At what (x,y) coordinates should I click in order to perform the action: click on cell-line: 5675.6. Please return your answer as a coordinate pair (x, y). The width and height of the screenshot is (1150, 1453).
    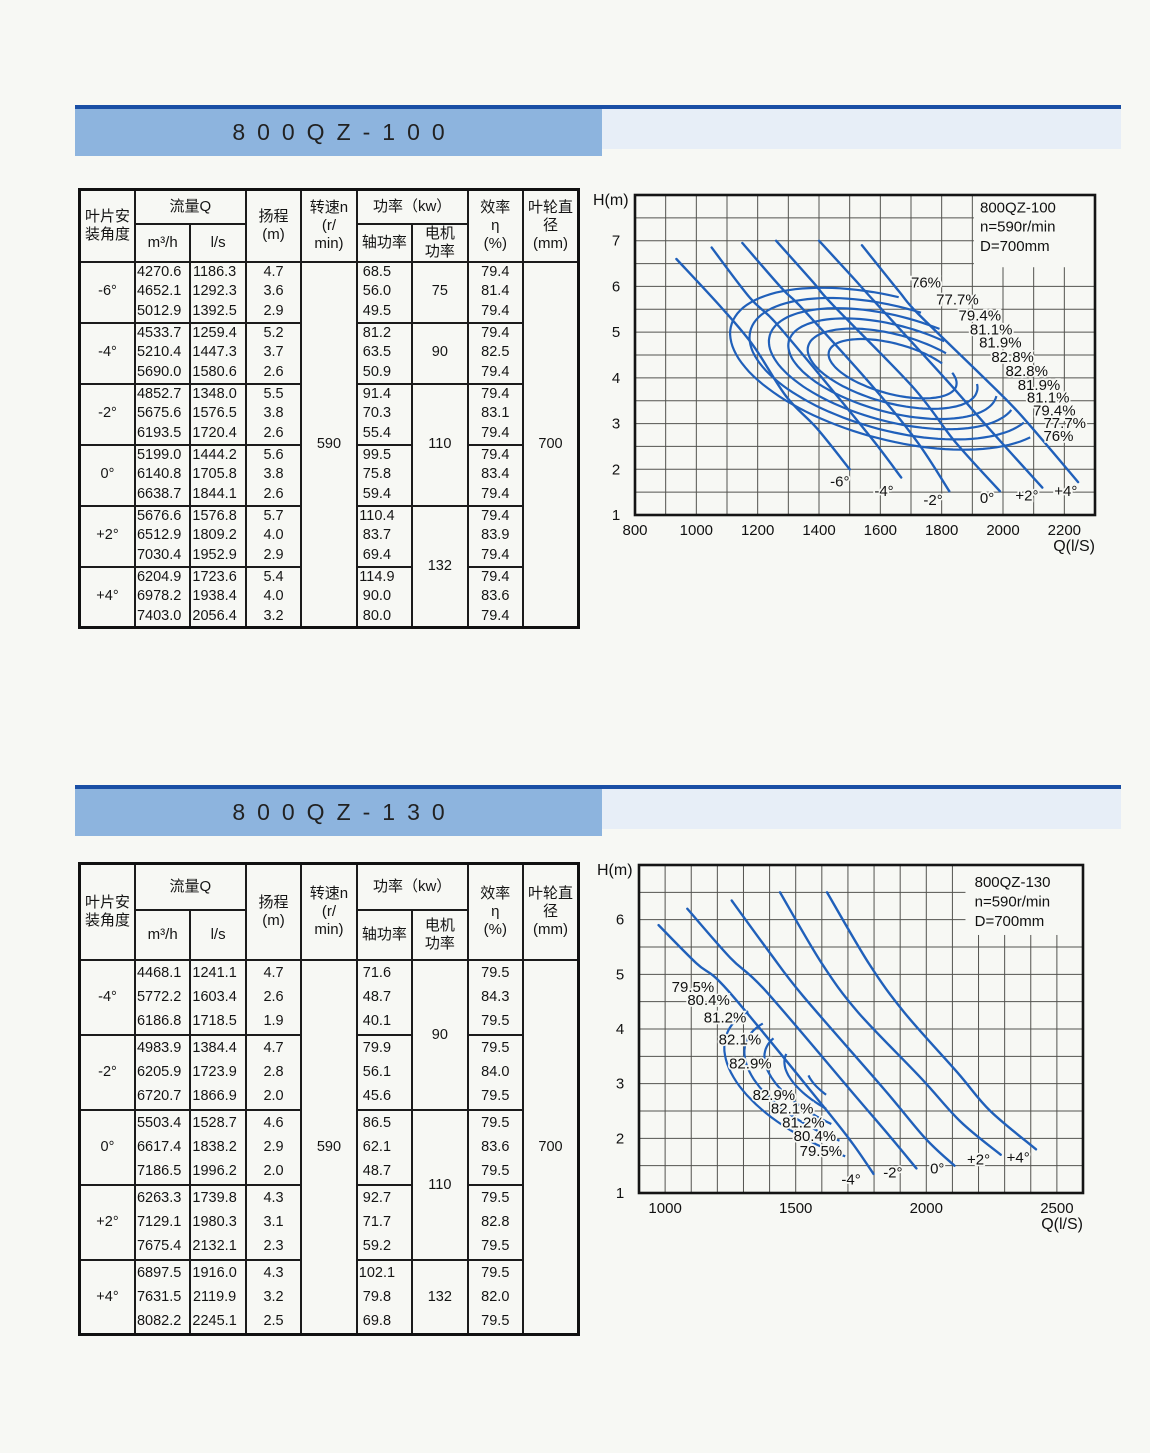
    Looking at the image, I should click on (159, 413).